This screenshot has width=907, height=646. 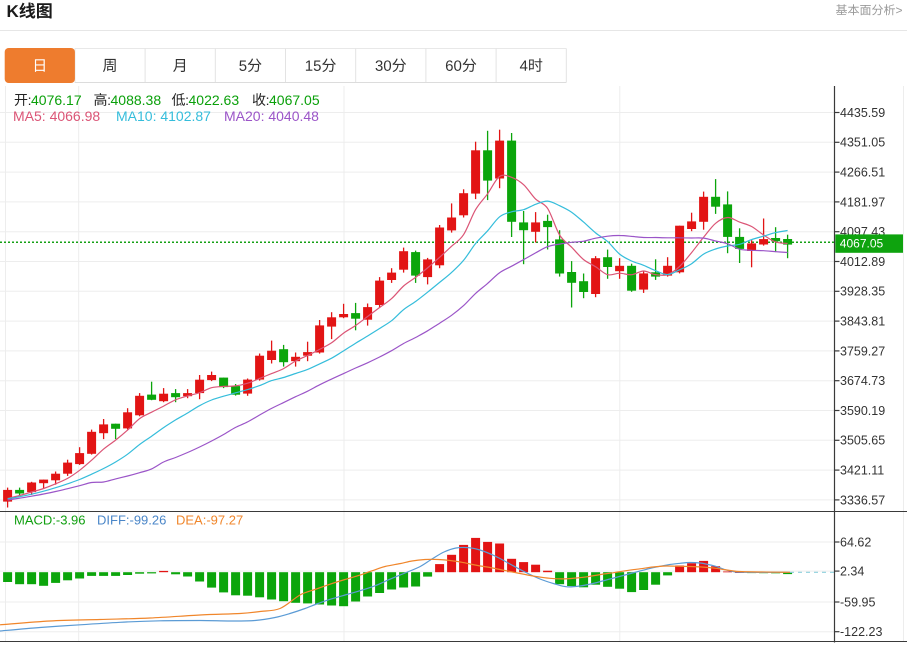 I want to click on svg-text: 4351.05, so click(x=862, y=143).